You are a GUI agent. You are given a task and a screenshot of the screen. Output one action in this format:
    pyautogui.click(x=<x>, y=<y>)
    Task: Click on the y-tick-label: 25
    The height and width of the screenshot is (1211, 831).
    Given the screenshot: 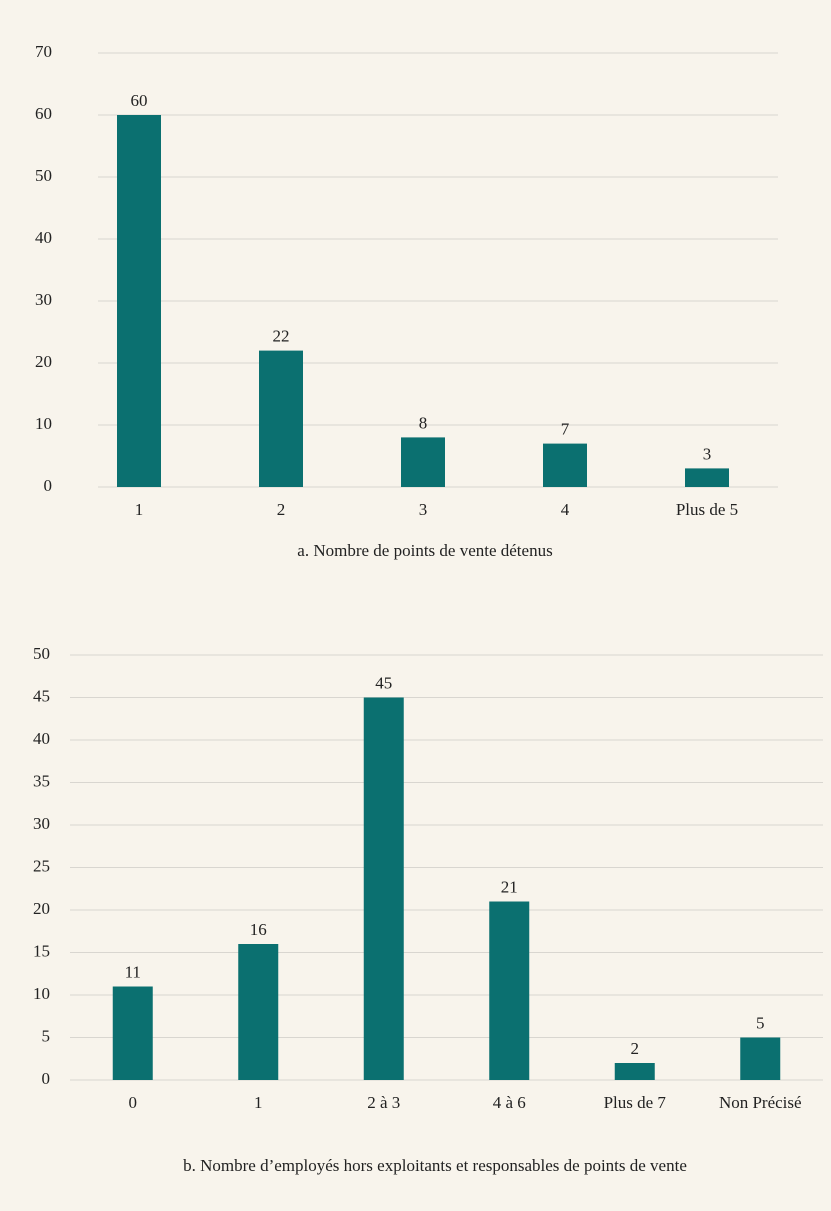 What is the action you would take?
    pyautogui.click(x=41, y=865)
    